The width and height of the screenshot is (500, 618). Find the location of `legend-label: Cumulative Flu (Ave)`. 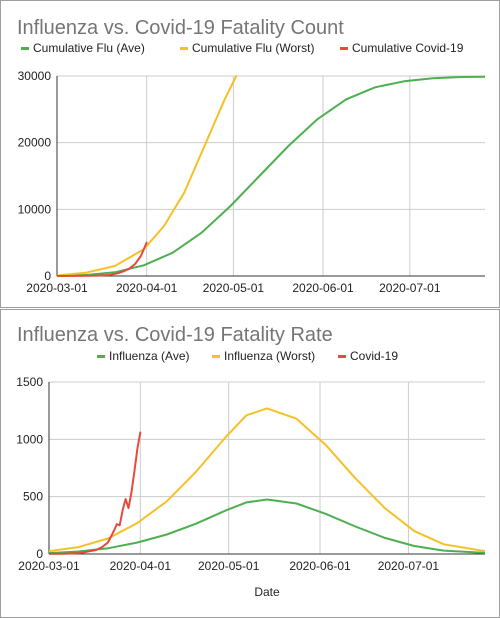

legend-label: Cumulative Flu (Ave) is located at coordinates (89, 48).